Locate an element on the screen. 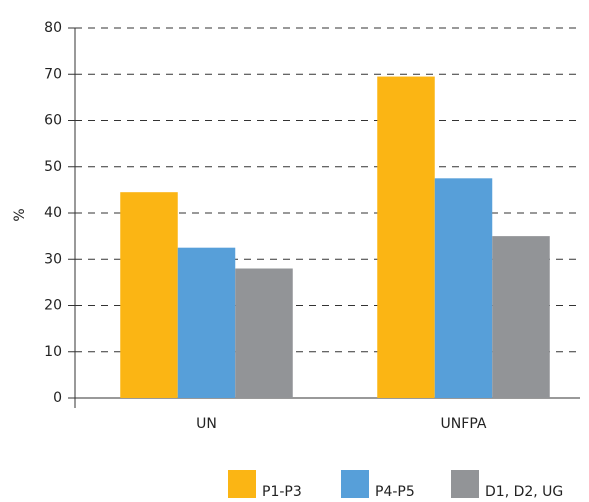  y-tick-label: 60 is located at coordinates (53, 121).